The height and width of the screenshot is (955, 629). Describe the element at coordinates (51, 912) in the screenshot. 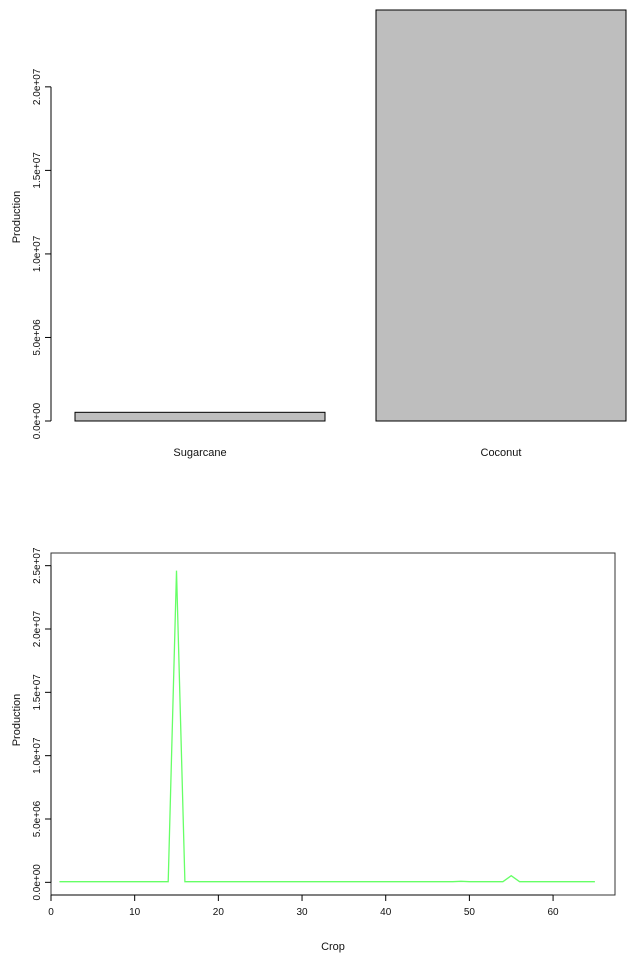

I see `x-tick-label: 0` at that location.